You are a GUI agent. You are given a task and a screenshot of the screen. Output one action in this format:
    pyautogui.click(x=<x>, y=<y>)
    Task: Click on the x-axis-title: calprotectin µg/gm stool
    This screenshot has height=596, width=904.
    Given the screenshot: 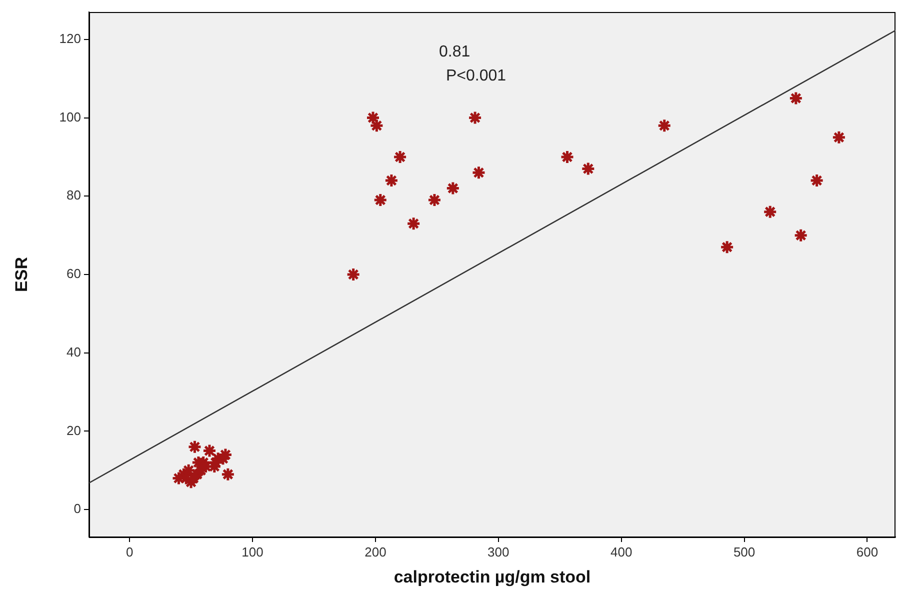 What is the action you would take?
    pyautogui.click(x=492, y=576)
    